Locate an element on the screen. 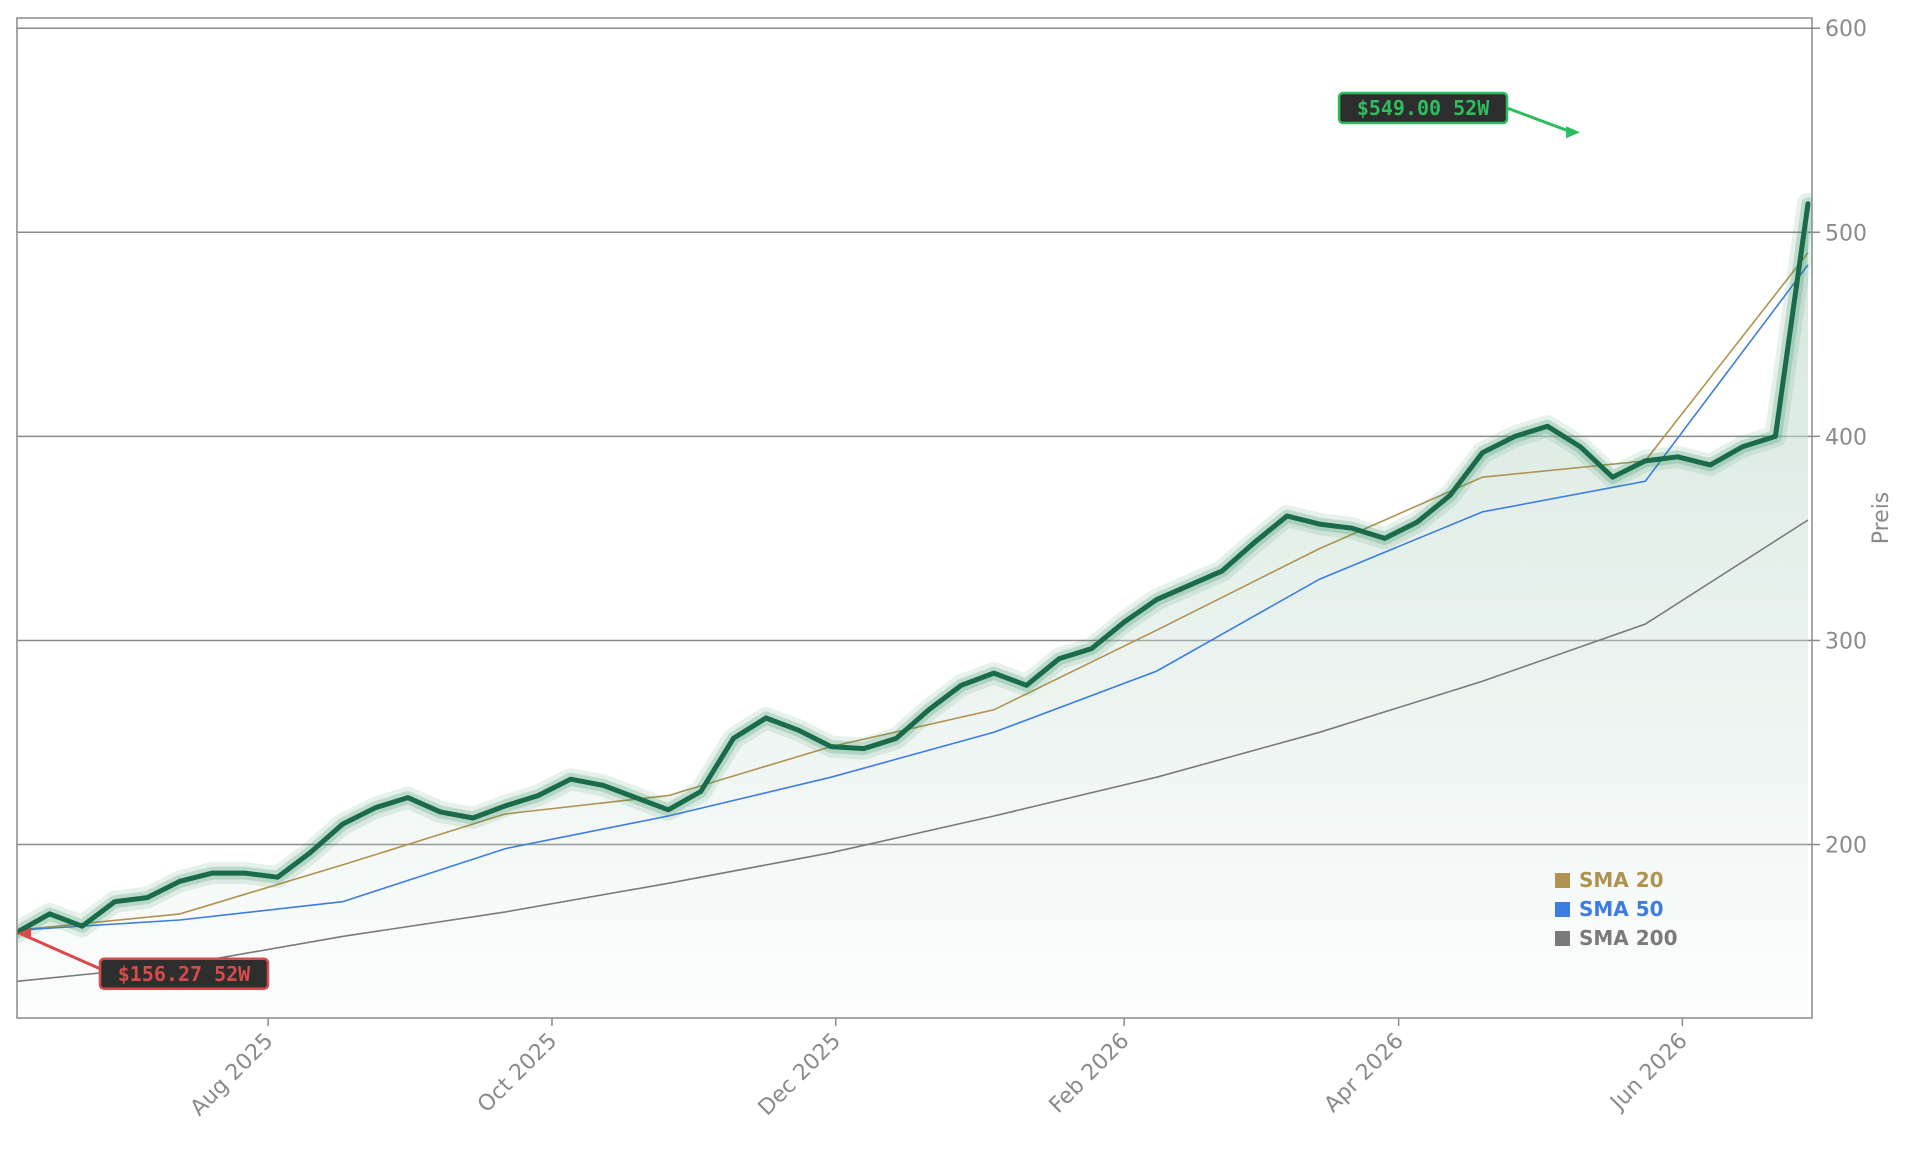  x-tick-label-0: Aug 2025 is located at coordinates (232, 1075).